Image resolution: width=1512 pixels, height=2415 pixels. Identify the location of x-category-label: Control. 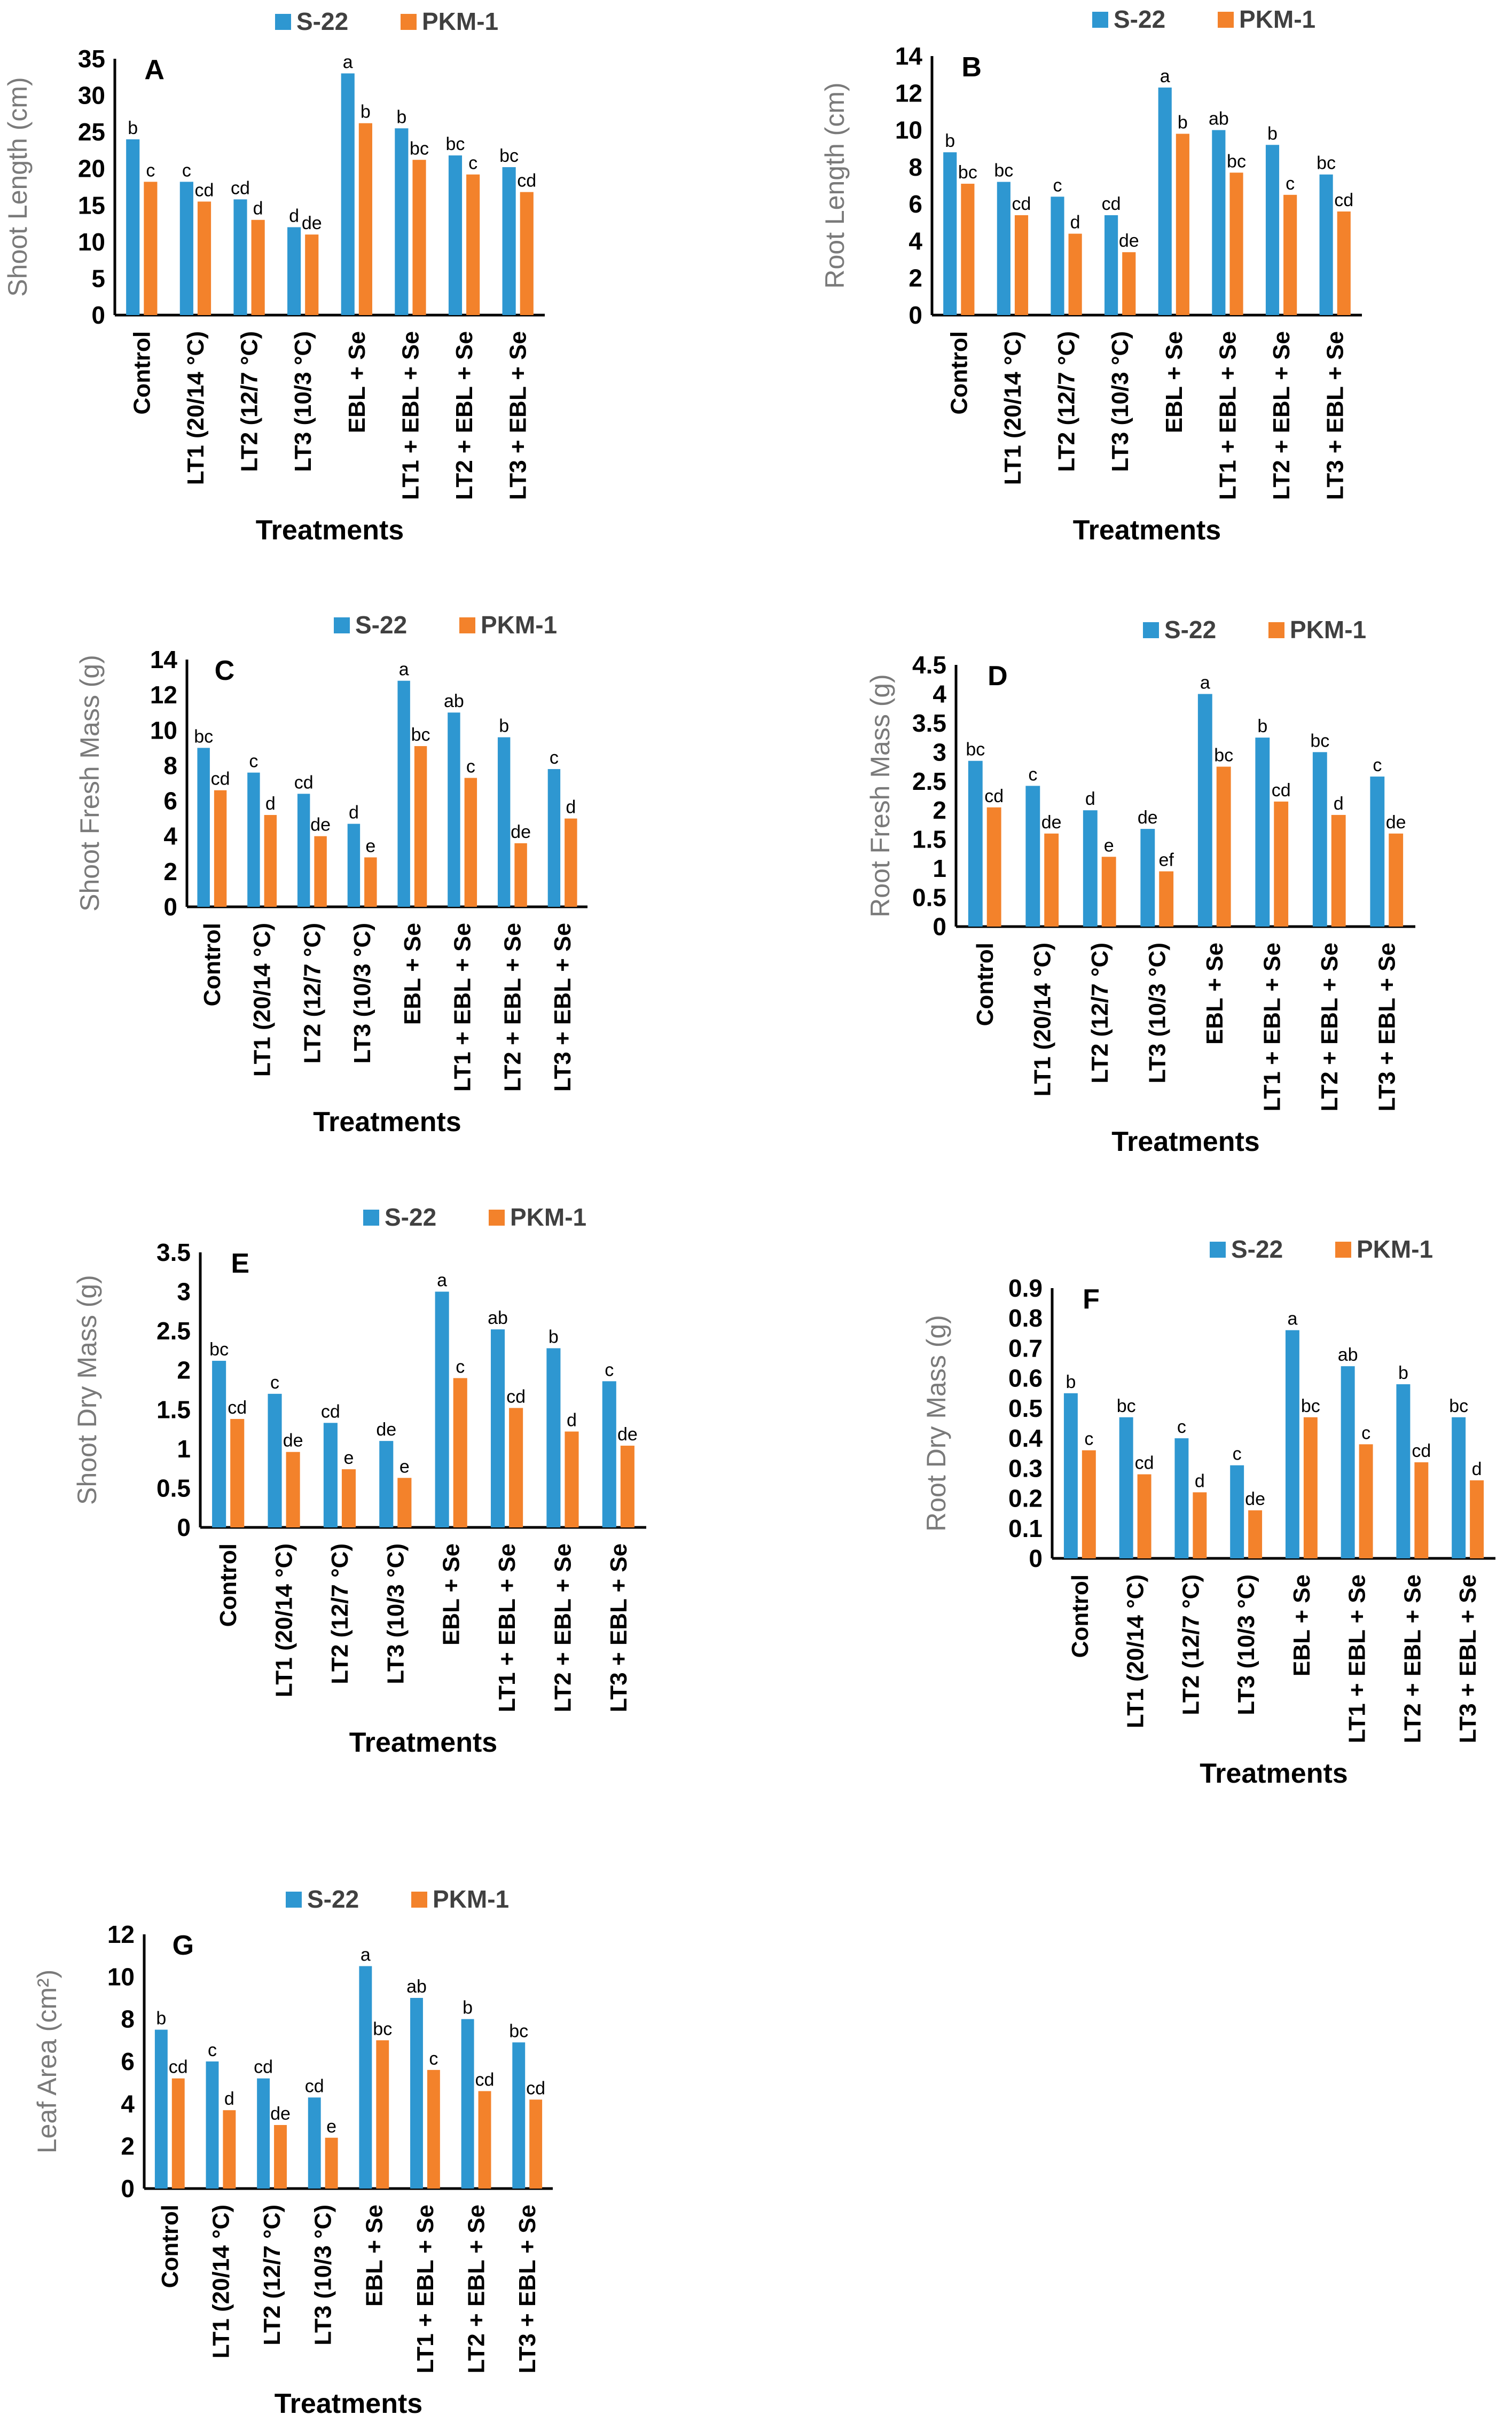
(228, 1585).